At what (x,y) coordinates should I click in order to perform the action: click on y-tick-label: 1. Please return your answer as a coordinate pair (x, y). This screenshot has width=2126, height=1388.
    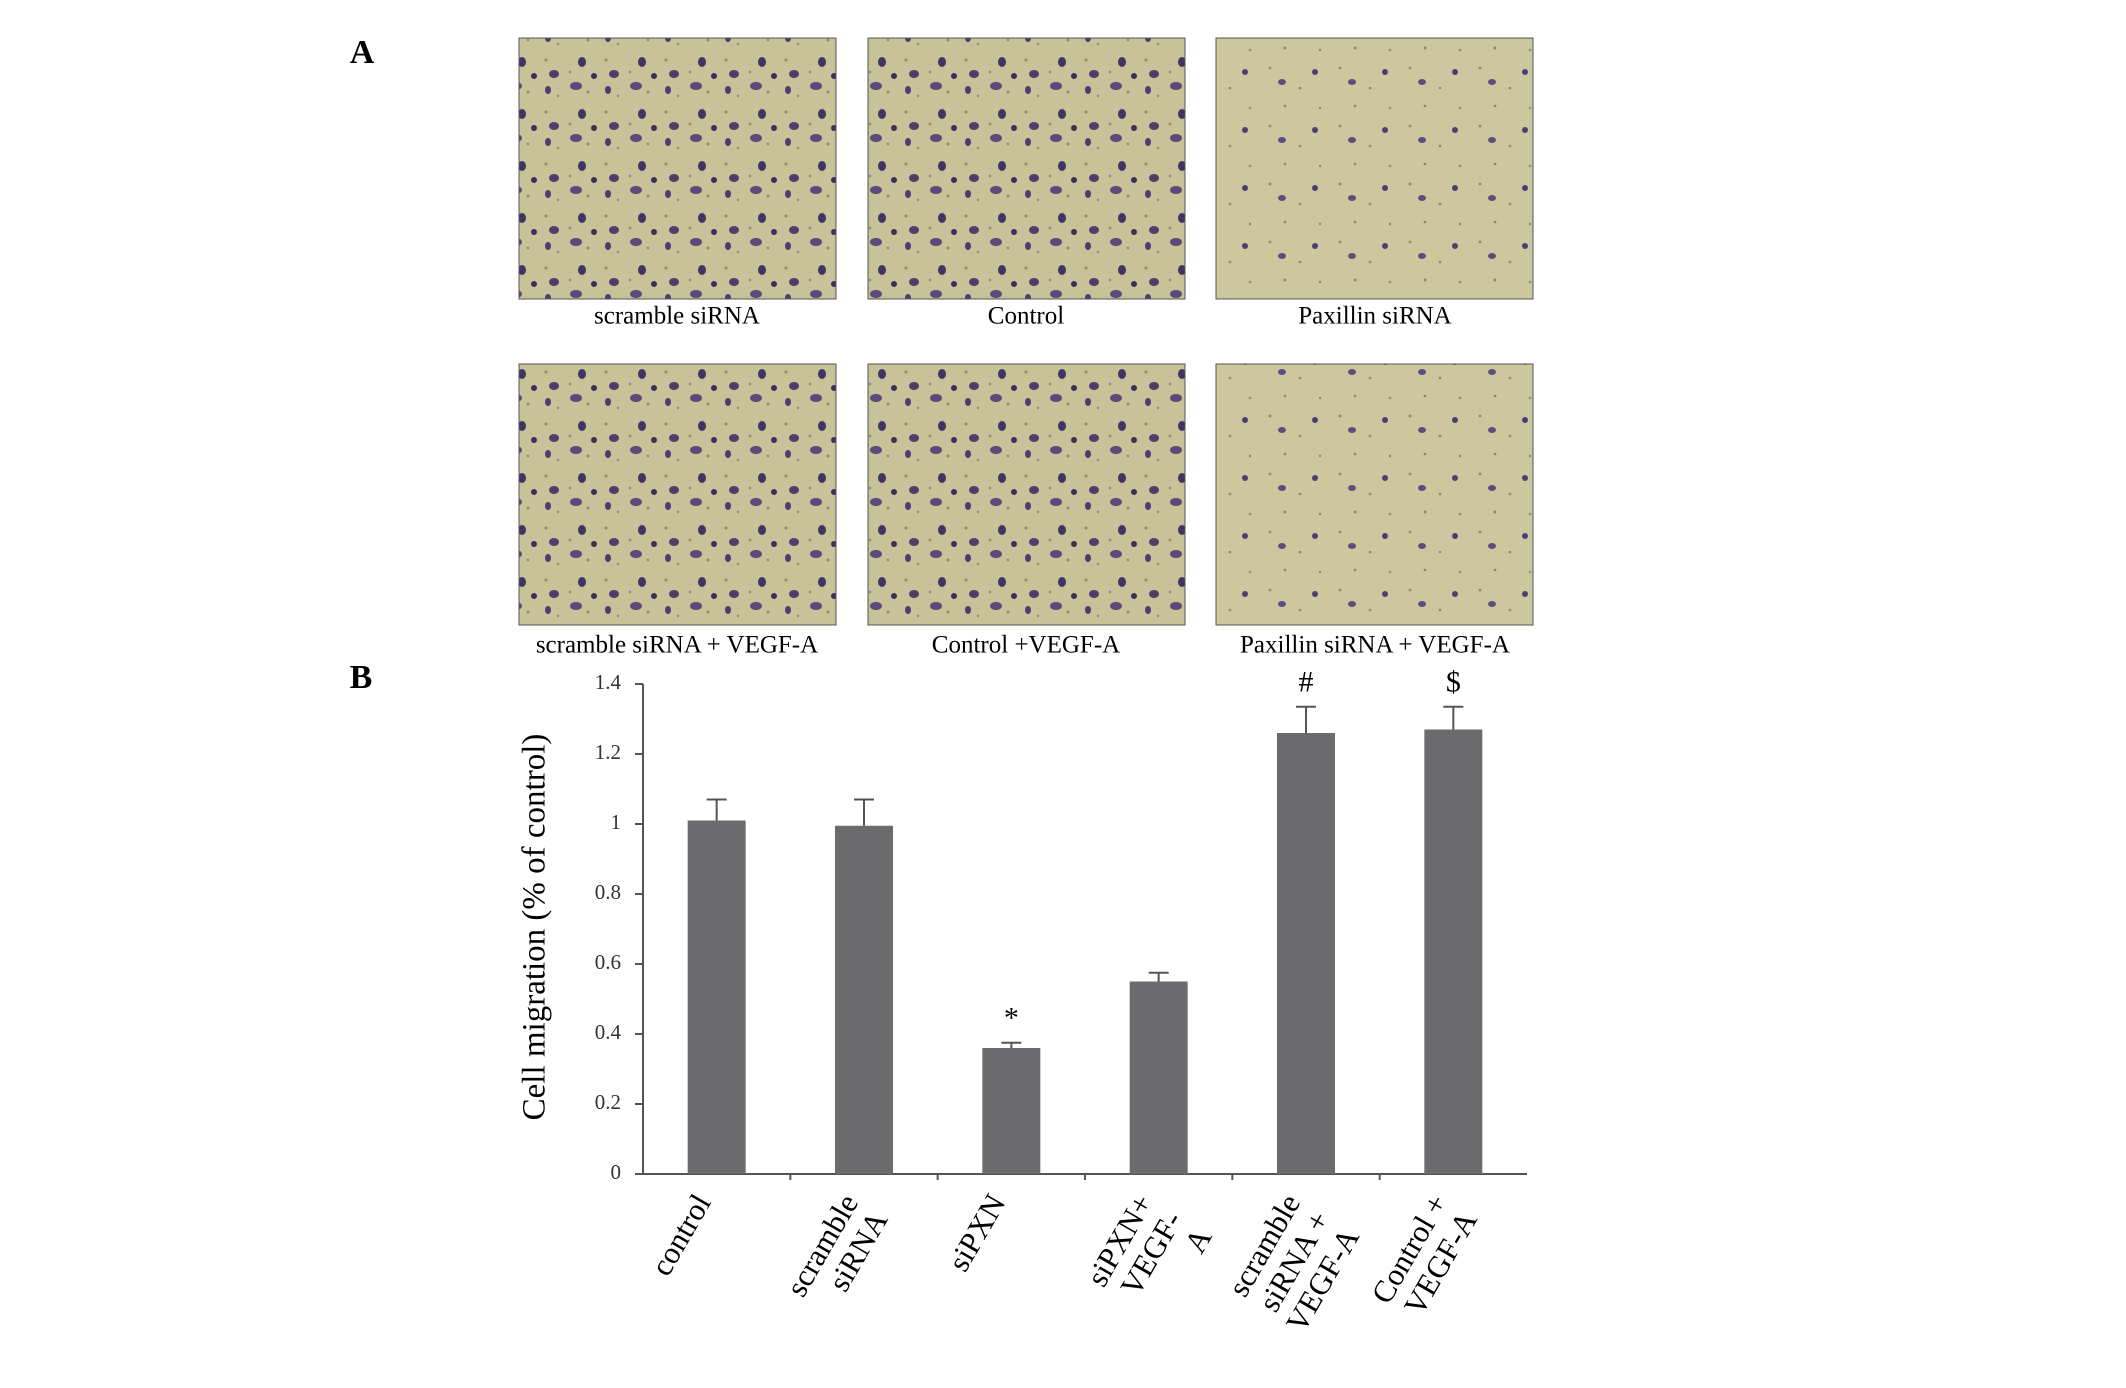
    Looking at the image, I should click on (616, 822).